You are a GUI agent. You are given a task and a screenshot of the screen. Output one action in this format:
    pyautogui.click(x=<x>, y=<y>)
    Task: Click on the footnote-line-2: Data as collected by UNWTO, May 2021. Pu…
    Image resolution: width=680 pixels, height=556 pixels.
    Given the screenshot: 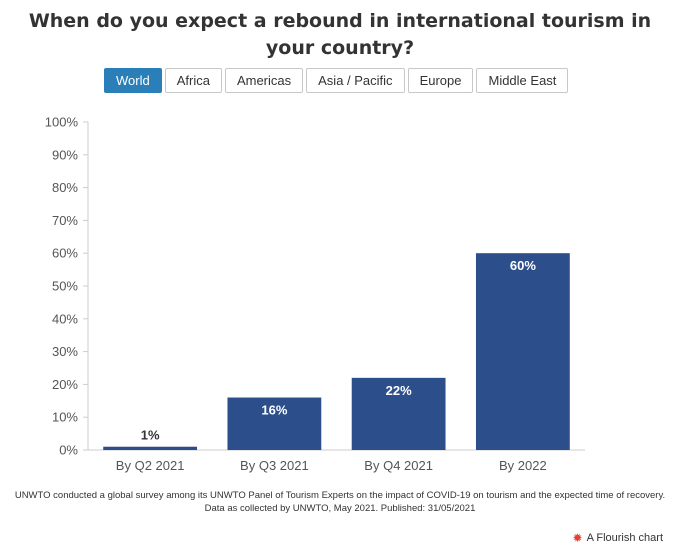 What is the action you would take?
    pyautogui.click(x=340, y=508)
    